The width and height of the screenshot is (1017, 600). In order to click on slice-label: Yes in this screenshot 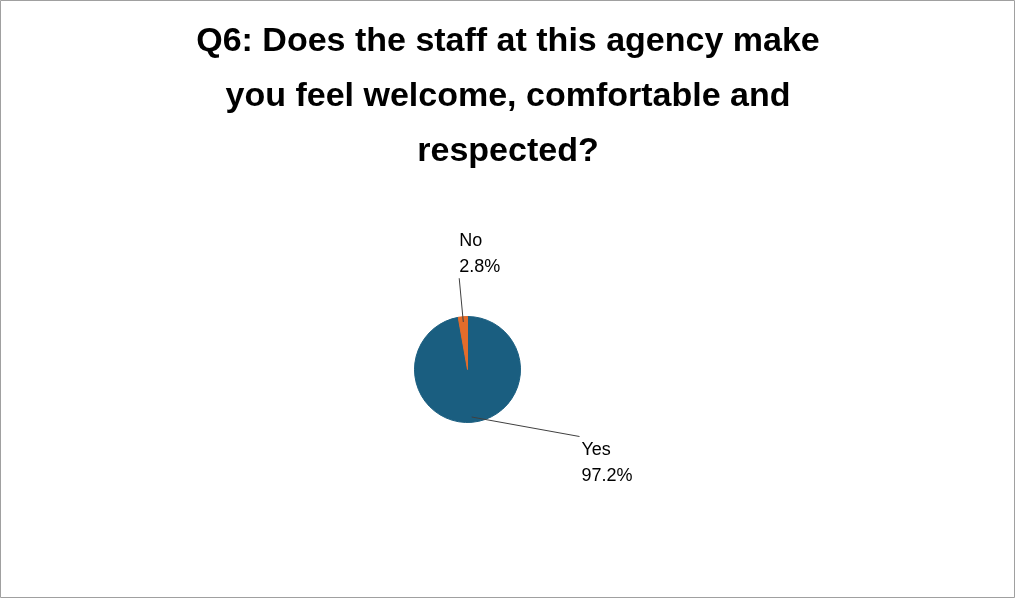, I will do `click(596, 448)`.